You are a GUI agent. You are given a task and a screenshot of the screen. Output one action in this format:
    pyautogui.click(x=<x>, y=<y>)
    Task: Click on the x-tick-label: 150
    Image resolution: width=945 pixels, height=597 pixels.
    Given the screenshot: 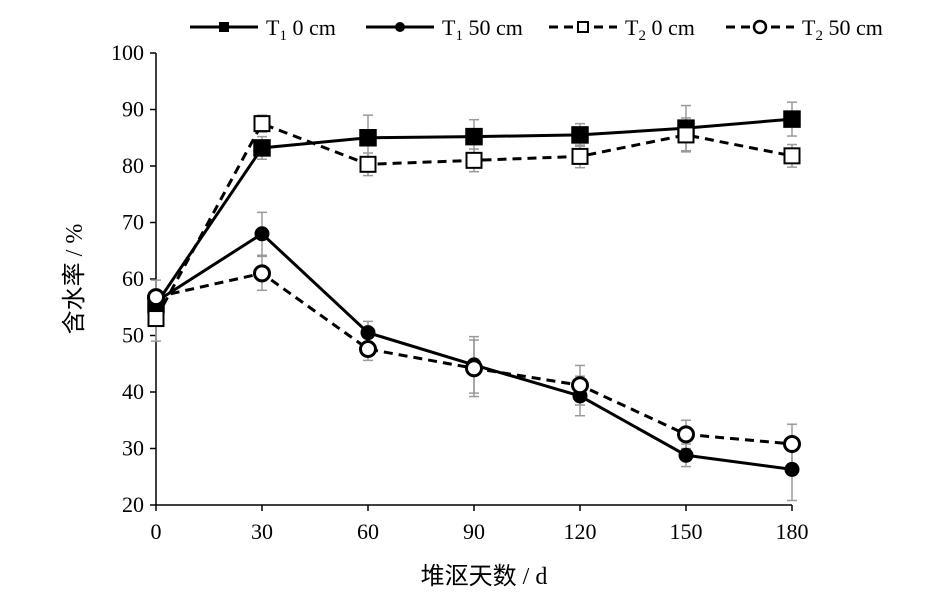 What is the action you would take?
    pyautogui.click(x=686, y=531)
    